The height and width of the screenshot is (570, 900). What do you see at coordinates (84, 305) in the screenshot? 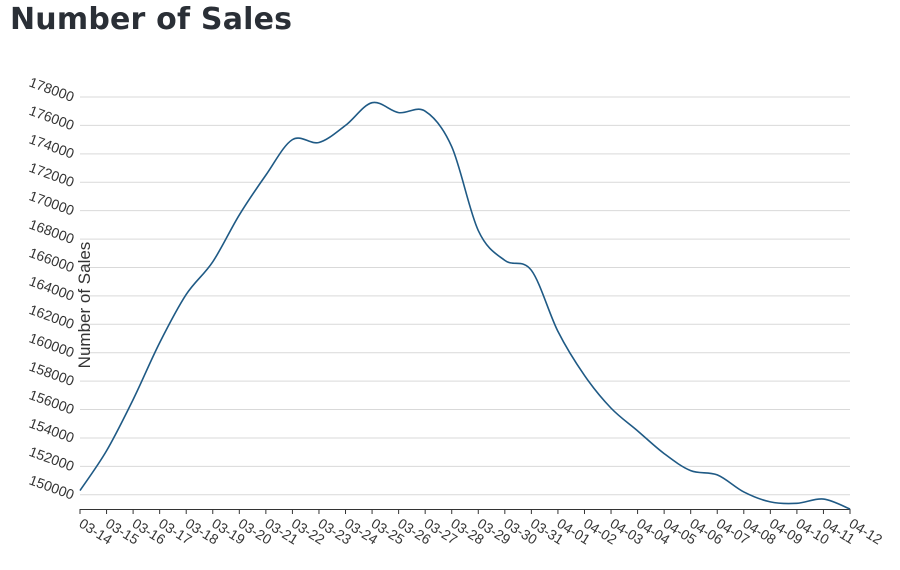
I see `y-axis-label: Number of Sales` at bounding box center [84, 305].